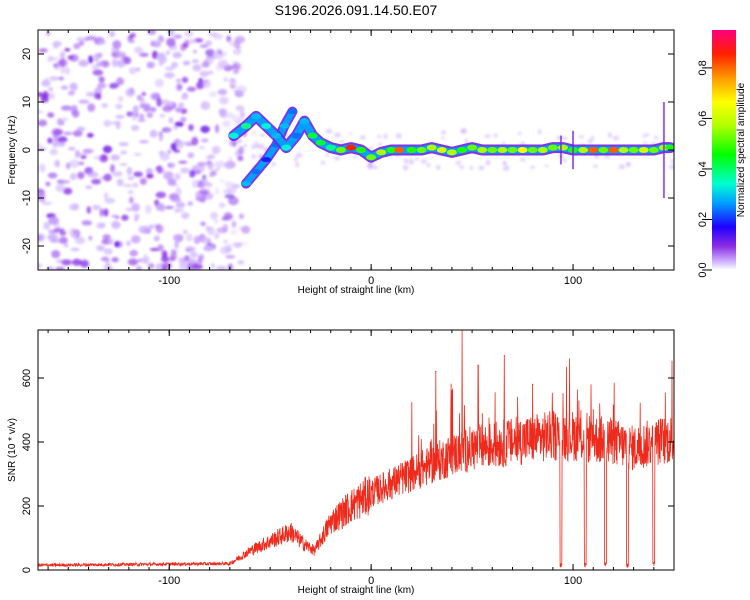 The height and width of the screenshot is (600, 750). What do you see at coordinates (703, 67) in the screenshot?
I see `colorbar-tick-label: 0.8` at bounding box center [703, 67].